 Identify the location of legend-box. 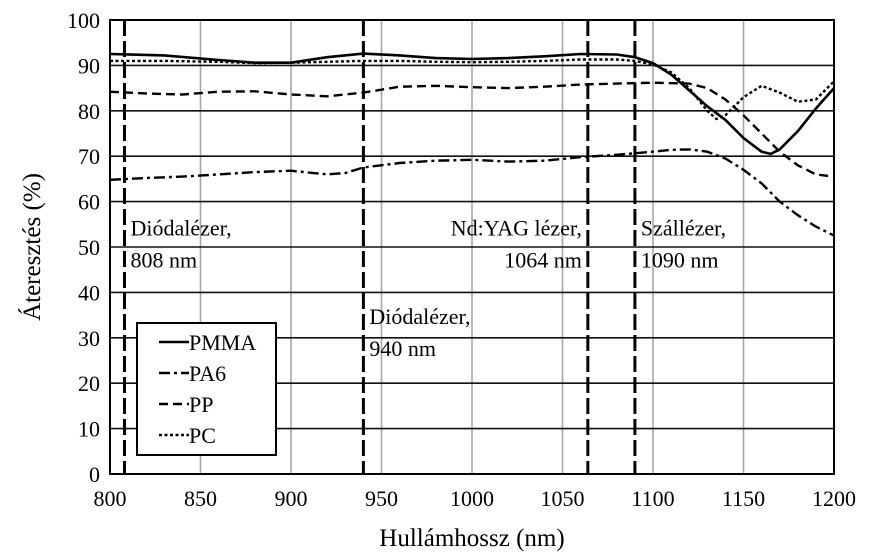
(206, 389).